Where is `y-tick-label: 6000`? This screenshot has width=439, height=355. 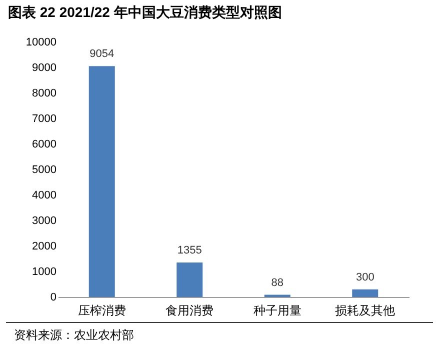 y-tick-label: 6000 is located at coordinates (44, 144).